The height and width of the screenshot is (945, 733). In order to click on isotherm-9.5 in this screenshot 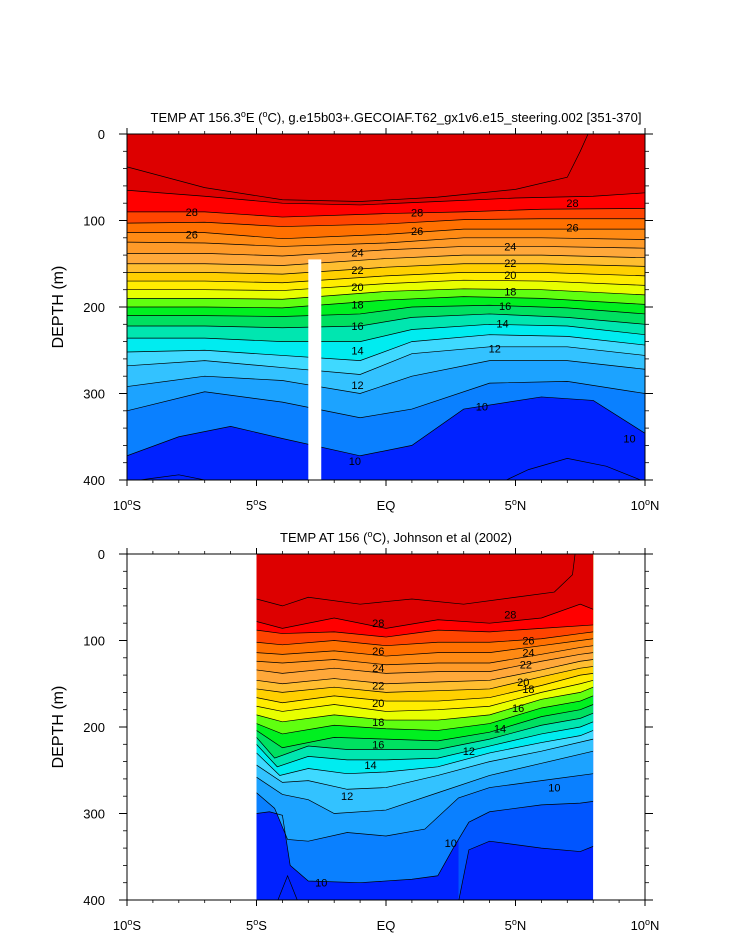, I will do `click(173, 477)`.